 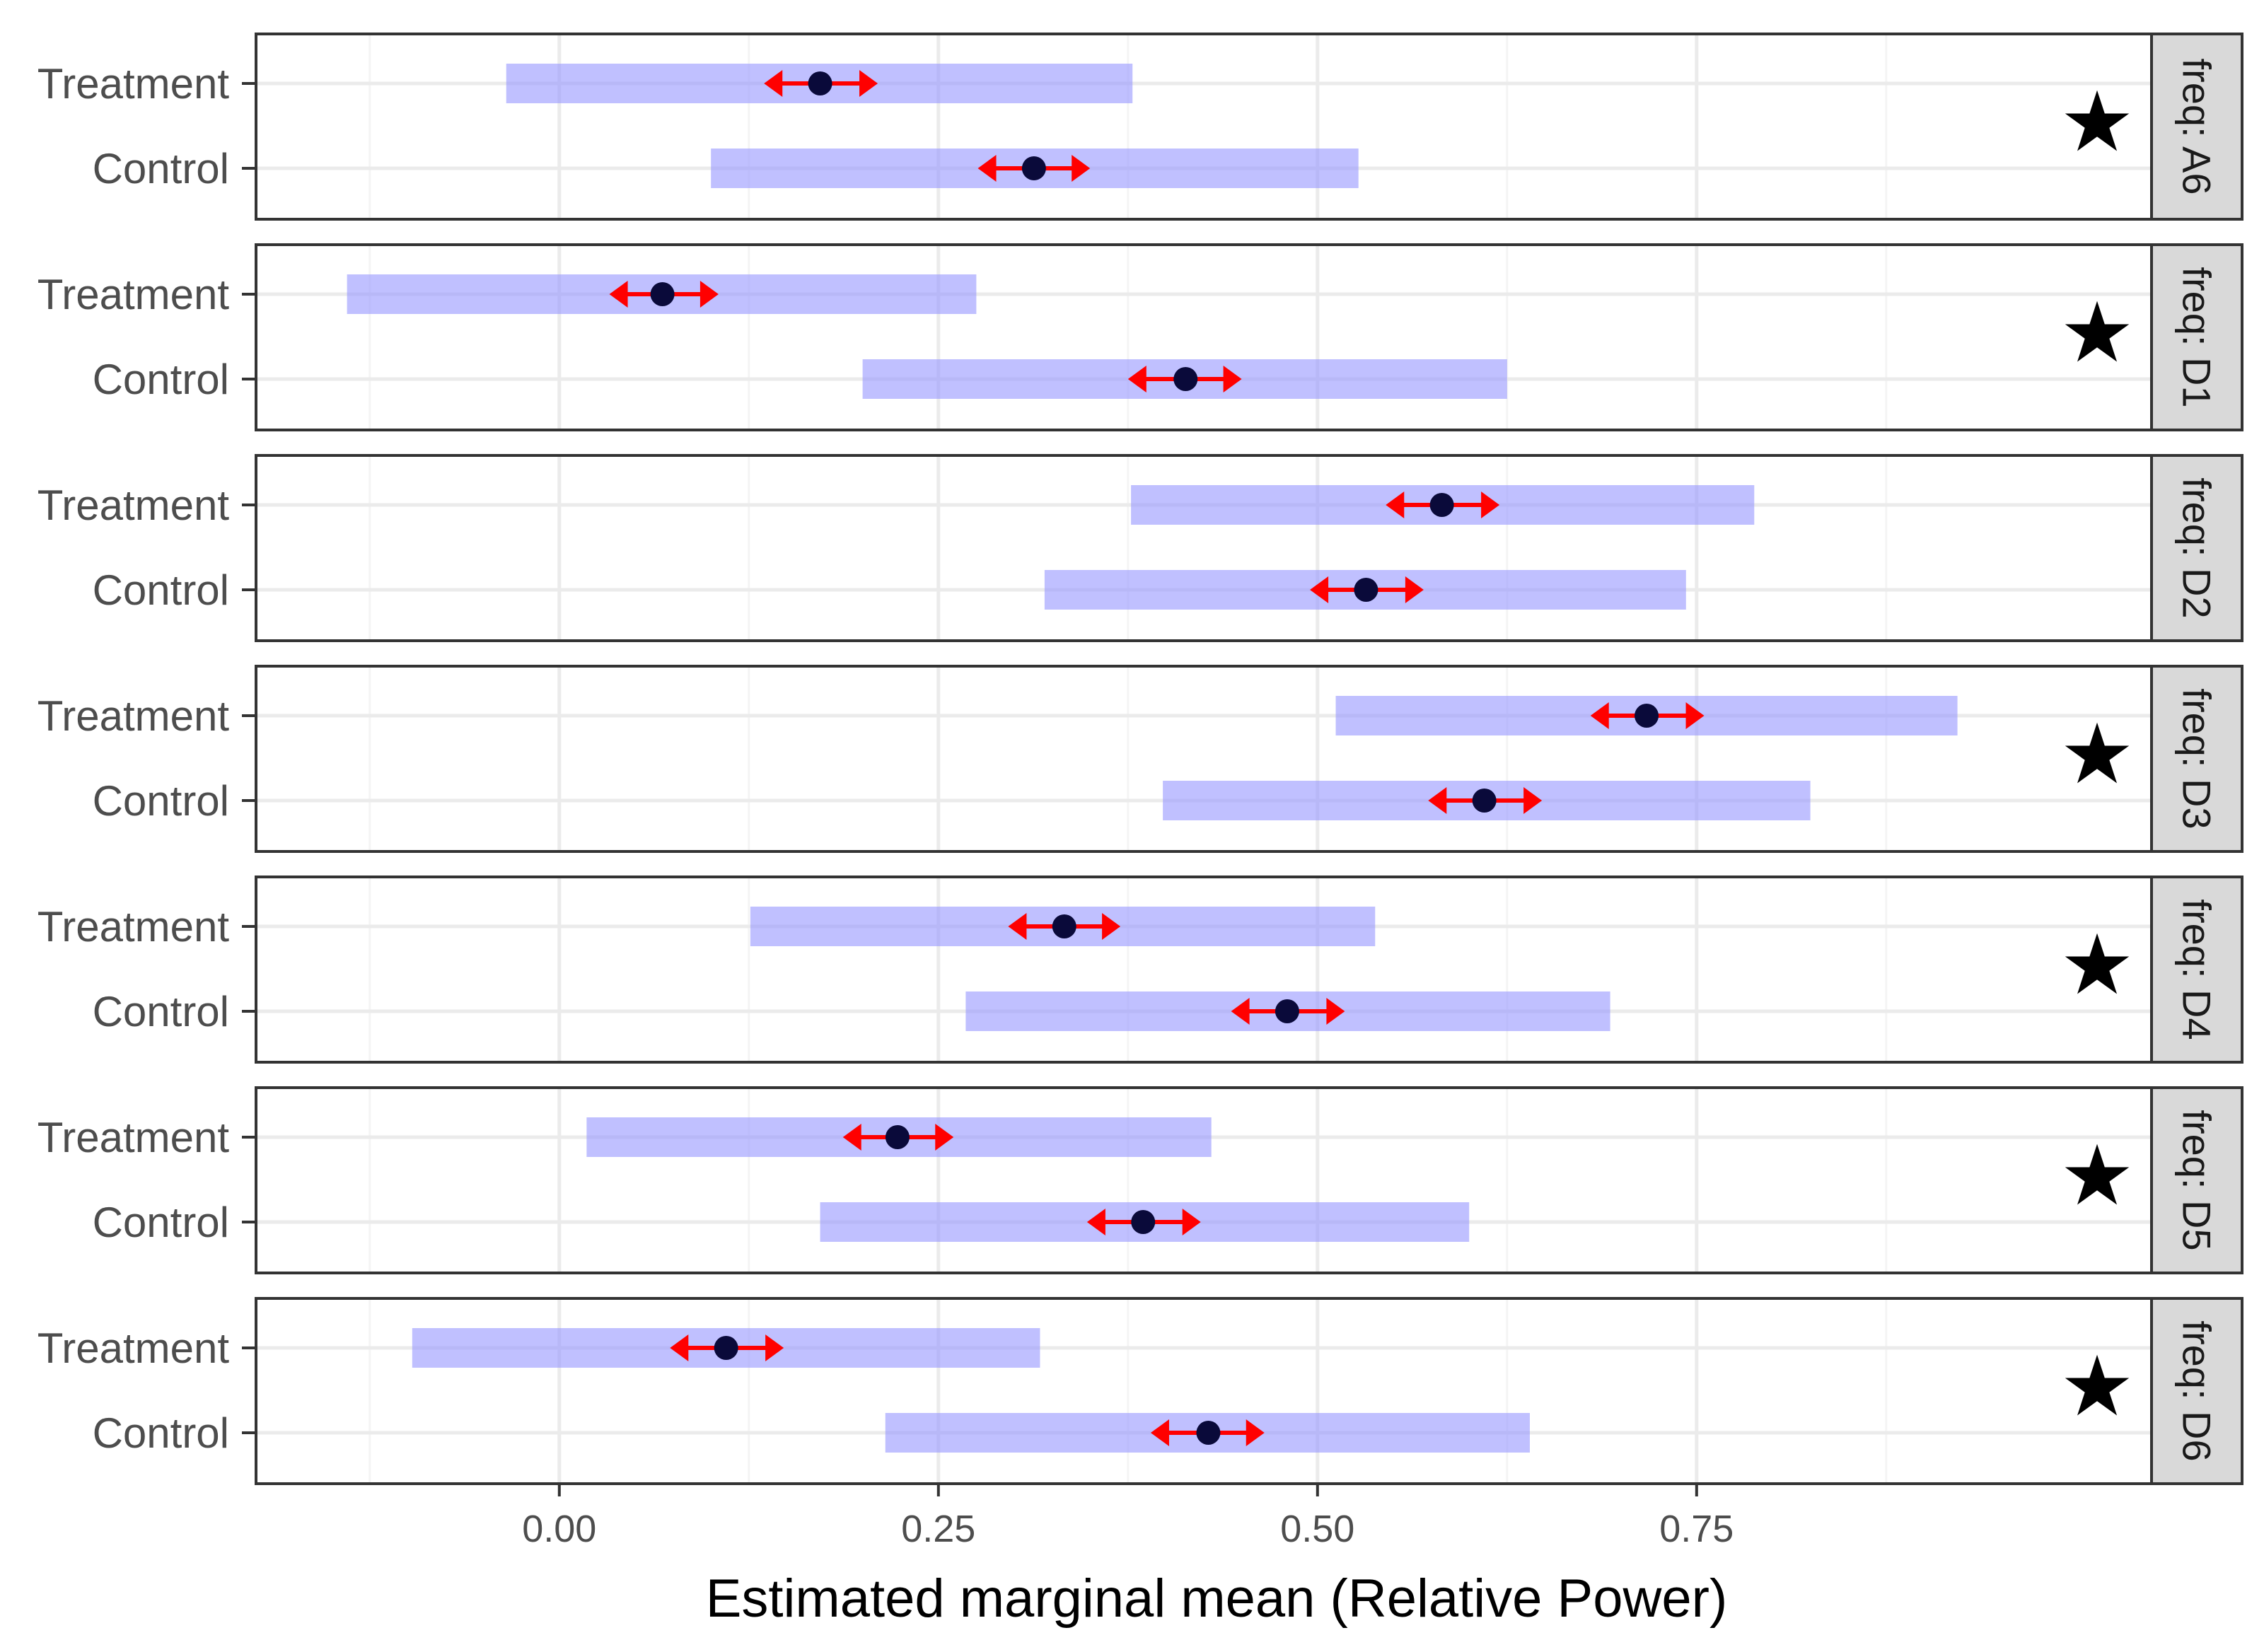 I want to click on facet-strip-label: freq: D4, so click(x=2197, y=970).